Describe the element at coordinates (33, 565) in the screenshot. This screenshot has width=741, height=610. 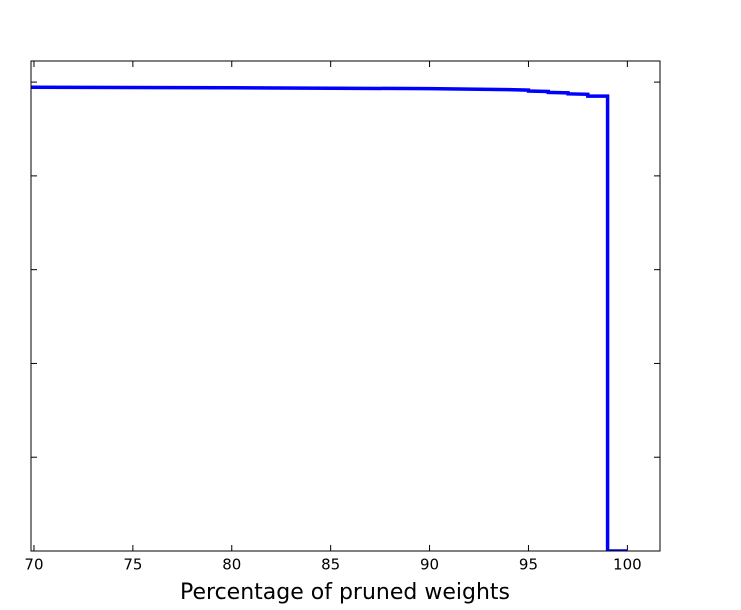
I see `x-tick-label: 70` at that location.